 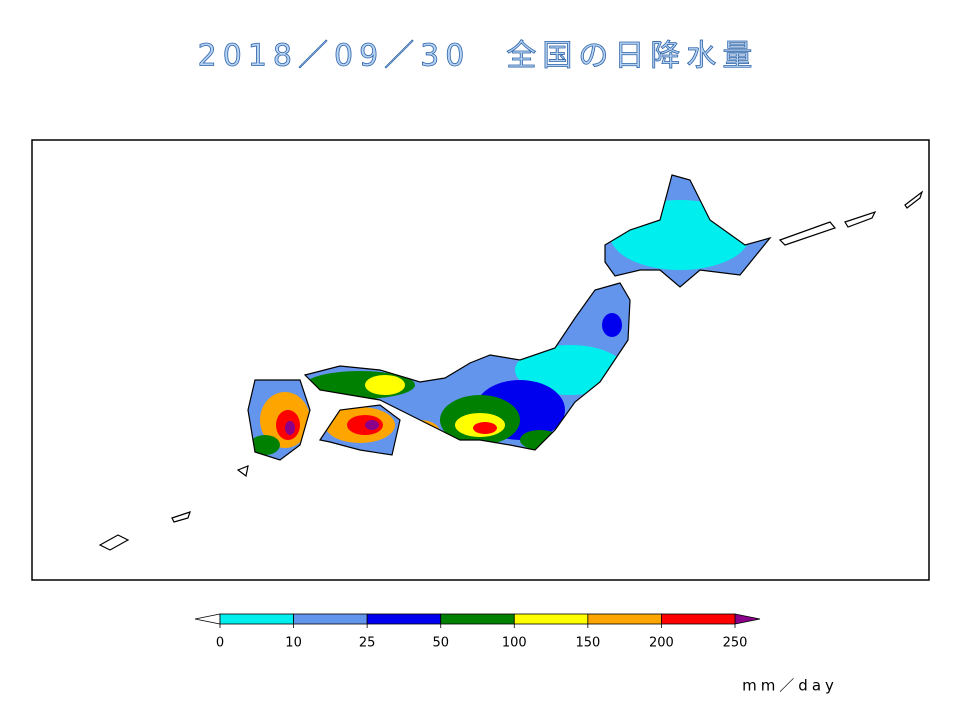 What do you see at coordinates (207, 619) in the screenshot?
I see `colorbar-under` at bounding box center [207, 619].